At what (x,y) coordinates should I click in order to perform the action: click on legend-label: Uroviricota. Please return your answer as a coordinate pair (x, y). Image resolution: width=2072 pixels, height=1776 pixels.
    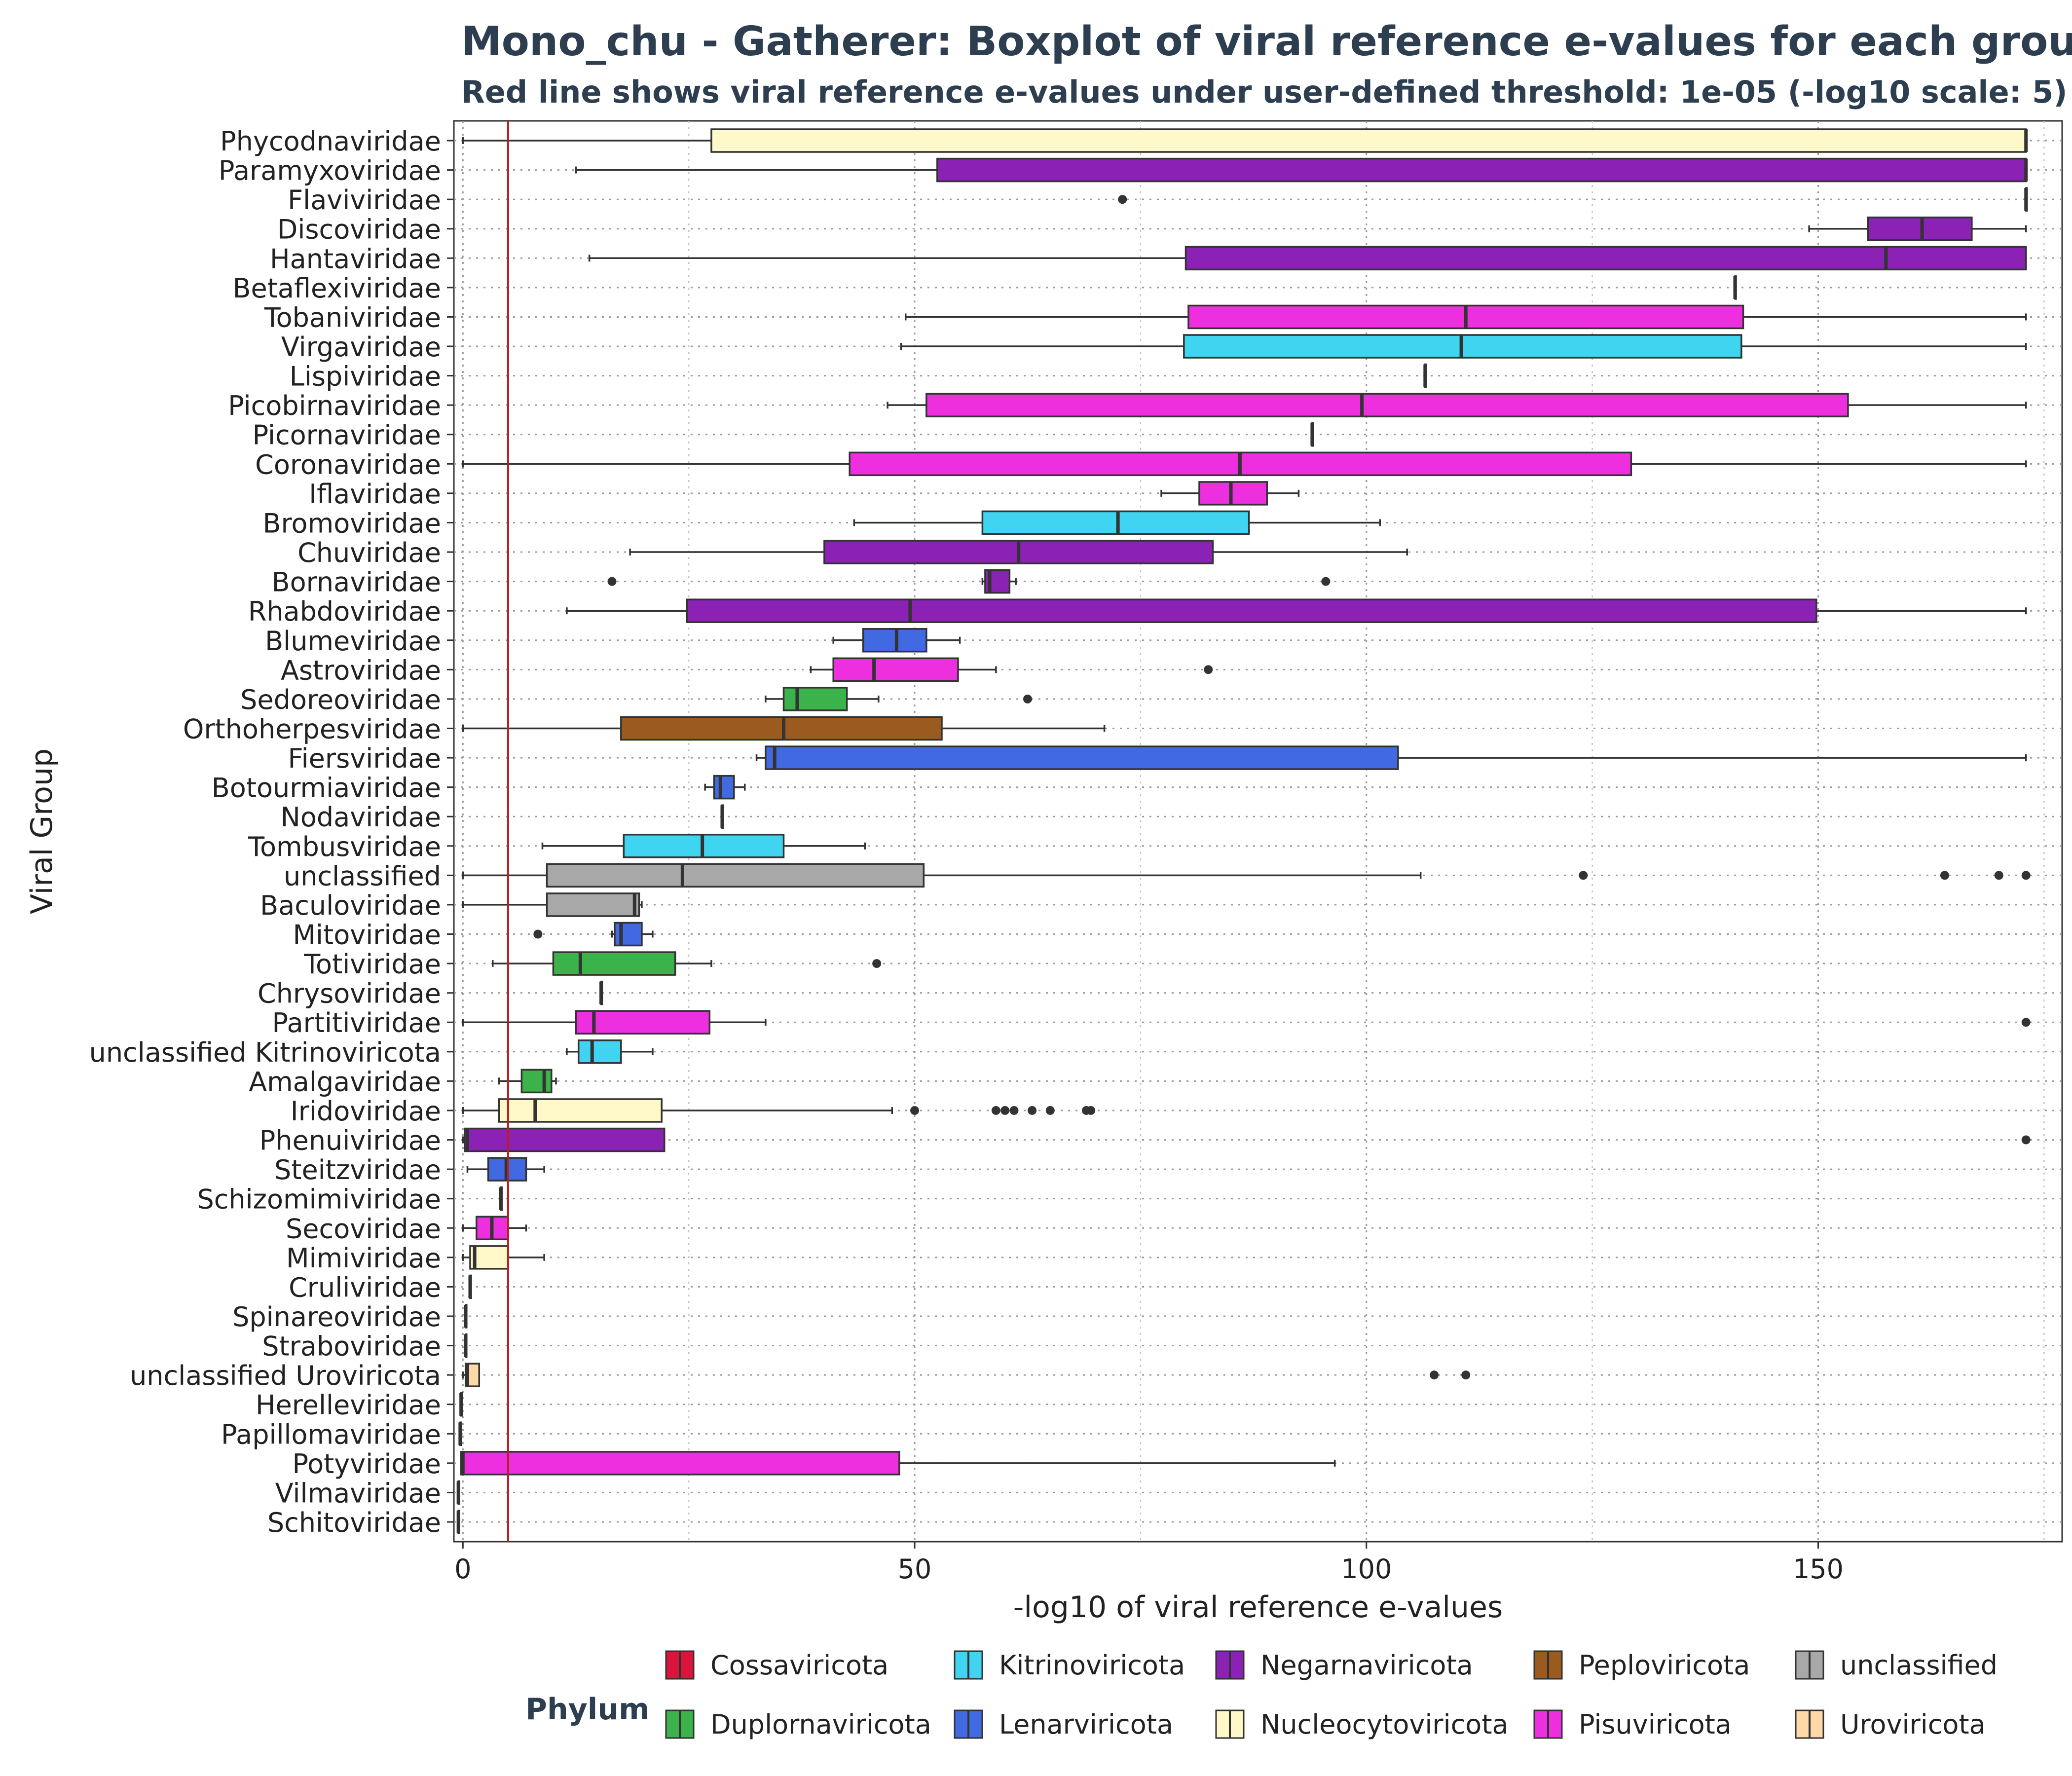
    Looking at the image, I should click on (1913, 1725).